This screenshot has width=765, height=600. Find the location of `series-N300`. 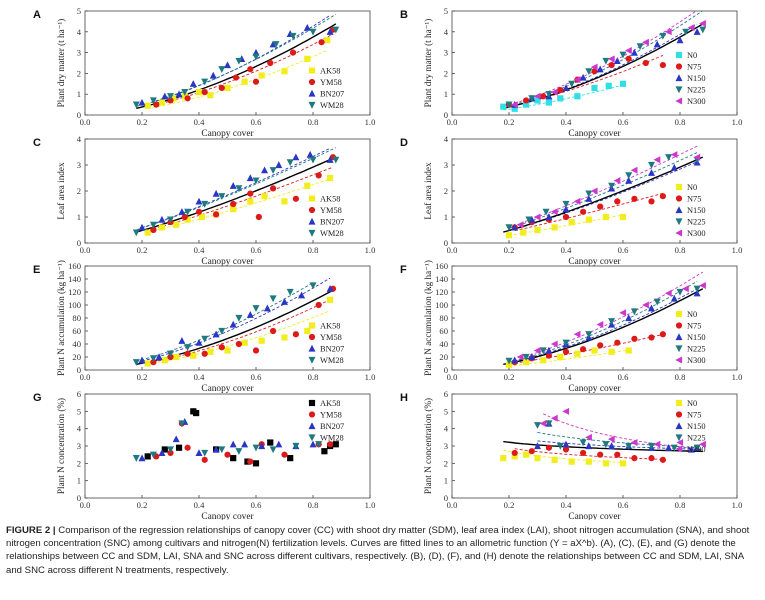

series-N300 is located at coordinates (608, 64).